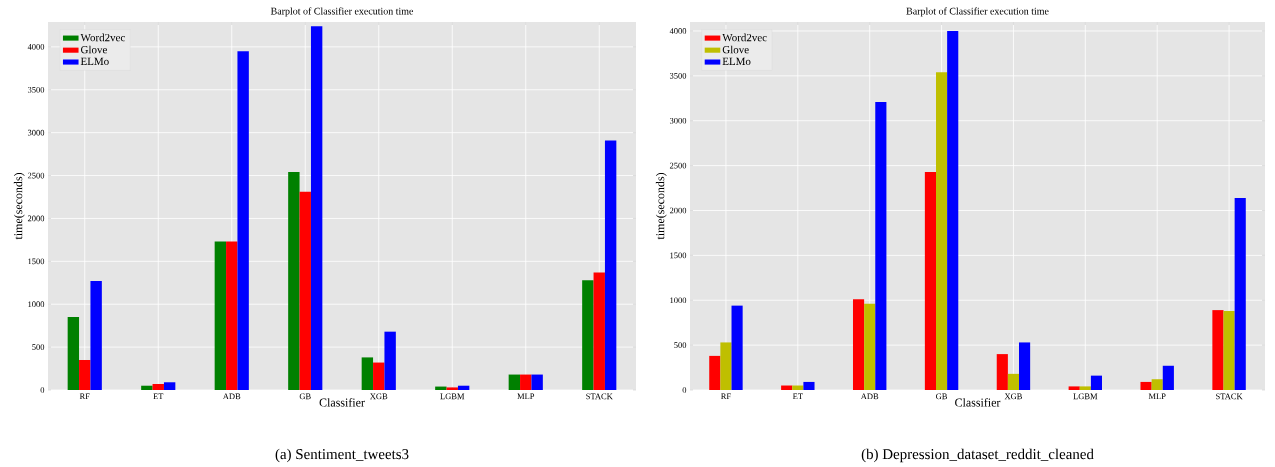 The image size is (1275, 467). I want to click on text: (b) Depression_dataset_reddit_cleaned, so click(977, 455).